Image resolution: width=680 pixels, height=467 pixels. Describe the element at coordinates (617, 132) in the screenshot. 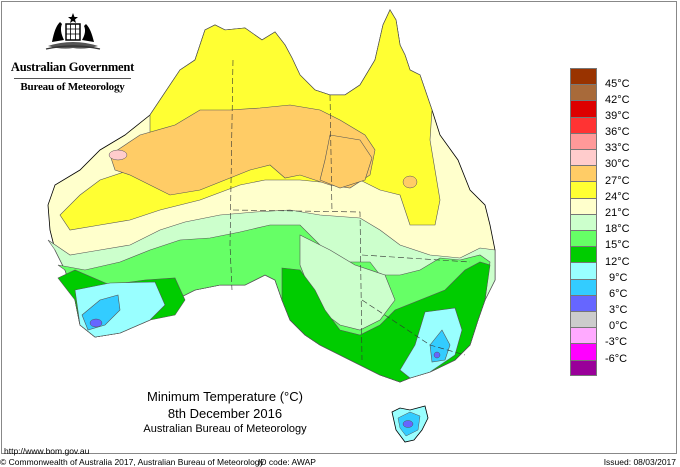

I see `legend-label: 36°C` at that location.